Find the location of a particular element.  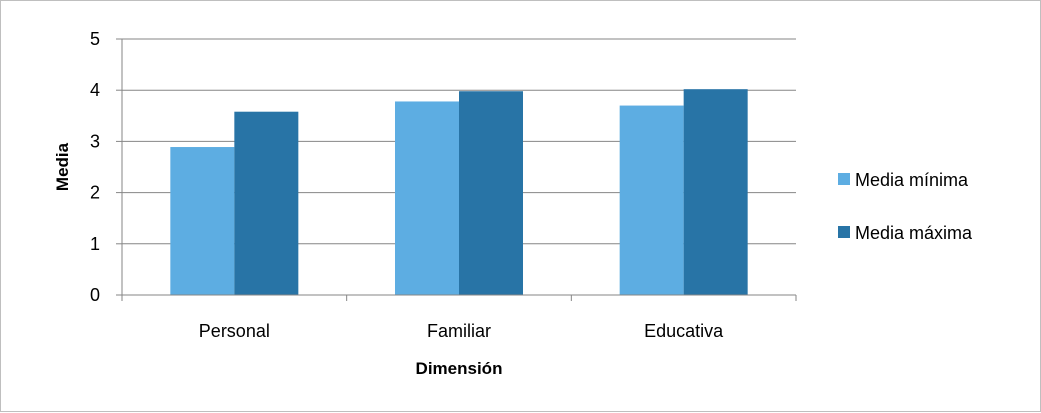

y-tick-label: 1 is located at coordinates (95, 244).